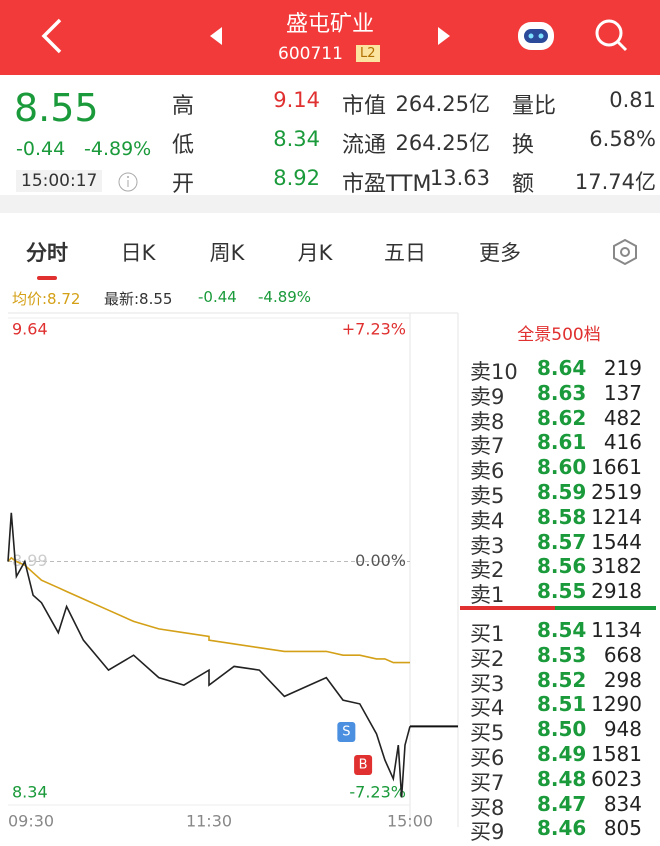  Describe the element at coordinates (330, 204) in the screenshot. I see `separator` at that location.